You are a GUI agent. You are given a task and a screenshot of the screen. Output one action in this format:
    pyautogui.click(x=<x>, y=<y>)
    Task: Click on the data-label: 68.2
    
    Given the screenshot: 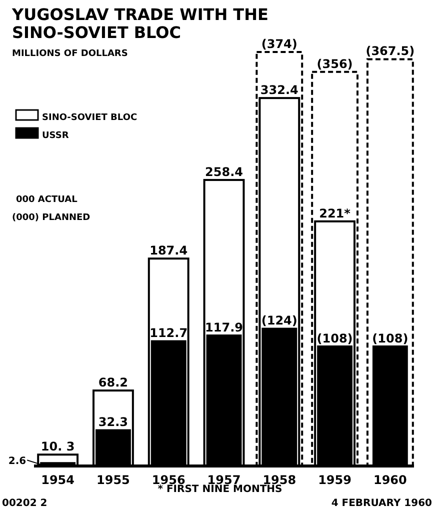 What is the action you would take?
    pyautogui.click(x=113, y=383)
    